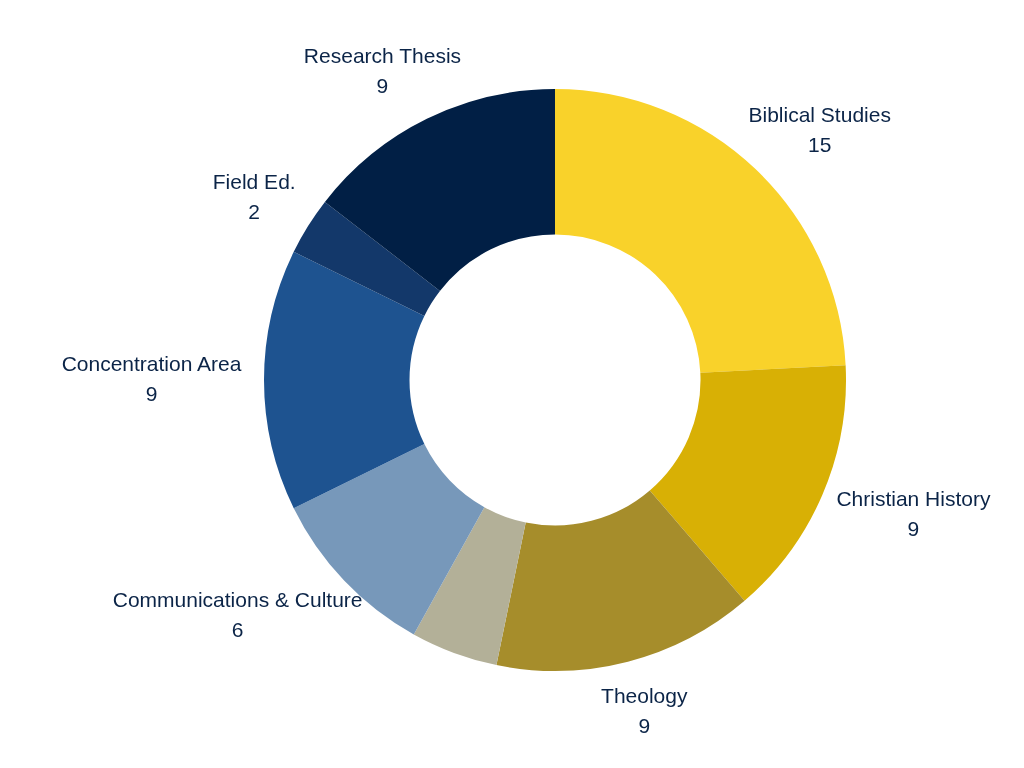 The height and width of the screenshot is (768, 1024). What do you see at coordinates (820, 145) in the screenshot?
I see `data-label: 15` at bounding box center [820, 145].